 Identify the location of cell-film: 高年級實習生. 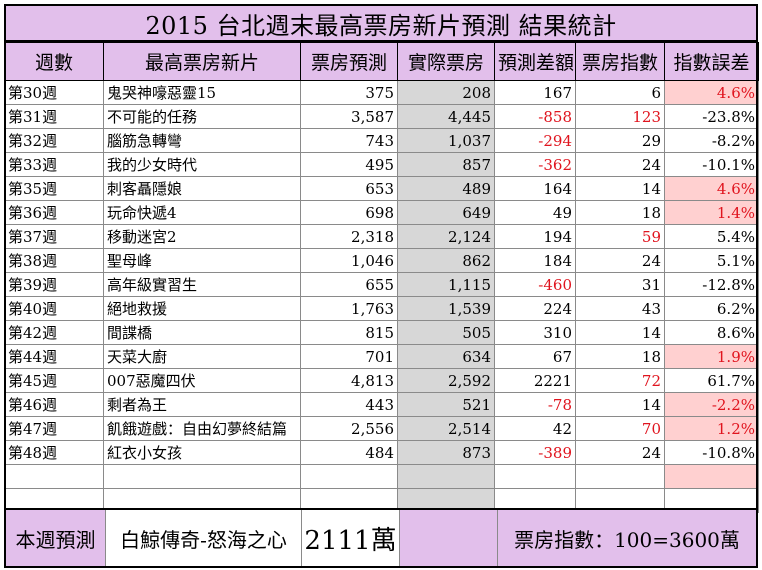
(202, 284).